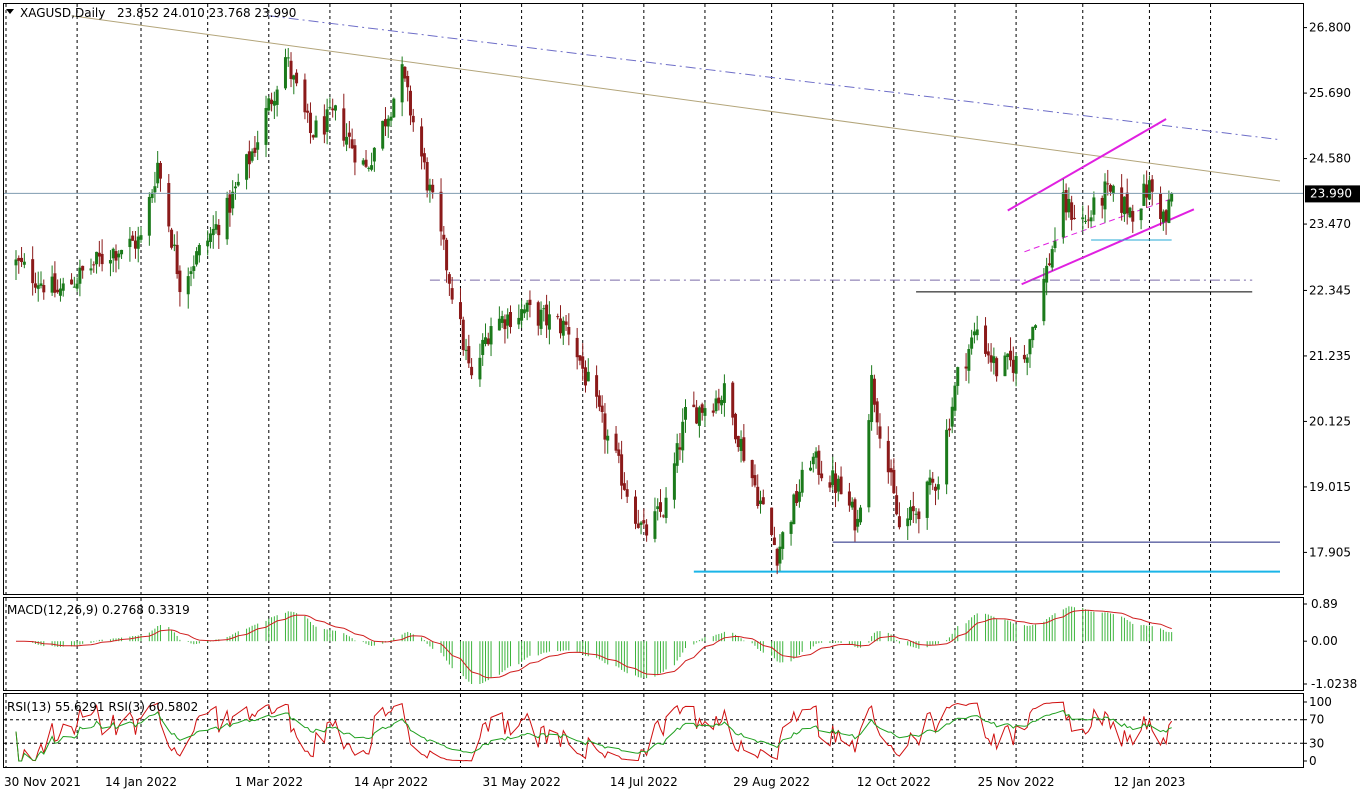 The height and width of the screenshot is (795, 1368). What do you see at coordinates (1332, 194) in the screenshot?
I see `current-price-box` at bounding box center [1332, 194].